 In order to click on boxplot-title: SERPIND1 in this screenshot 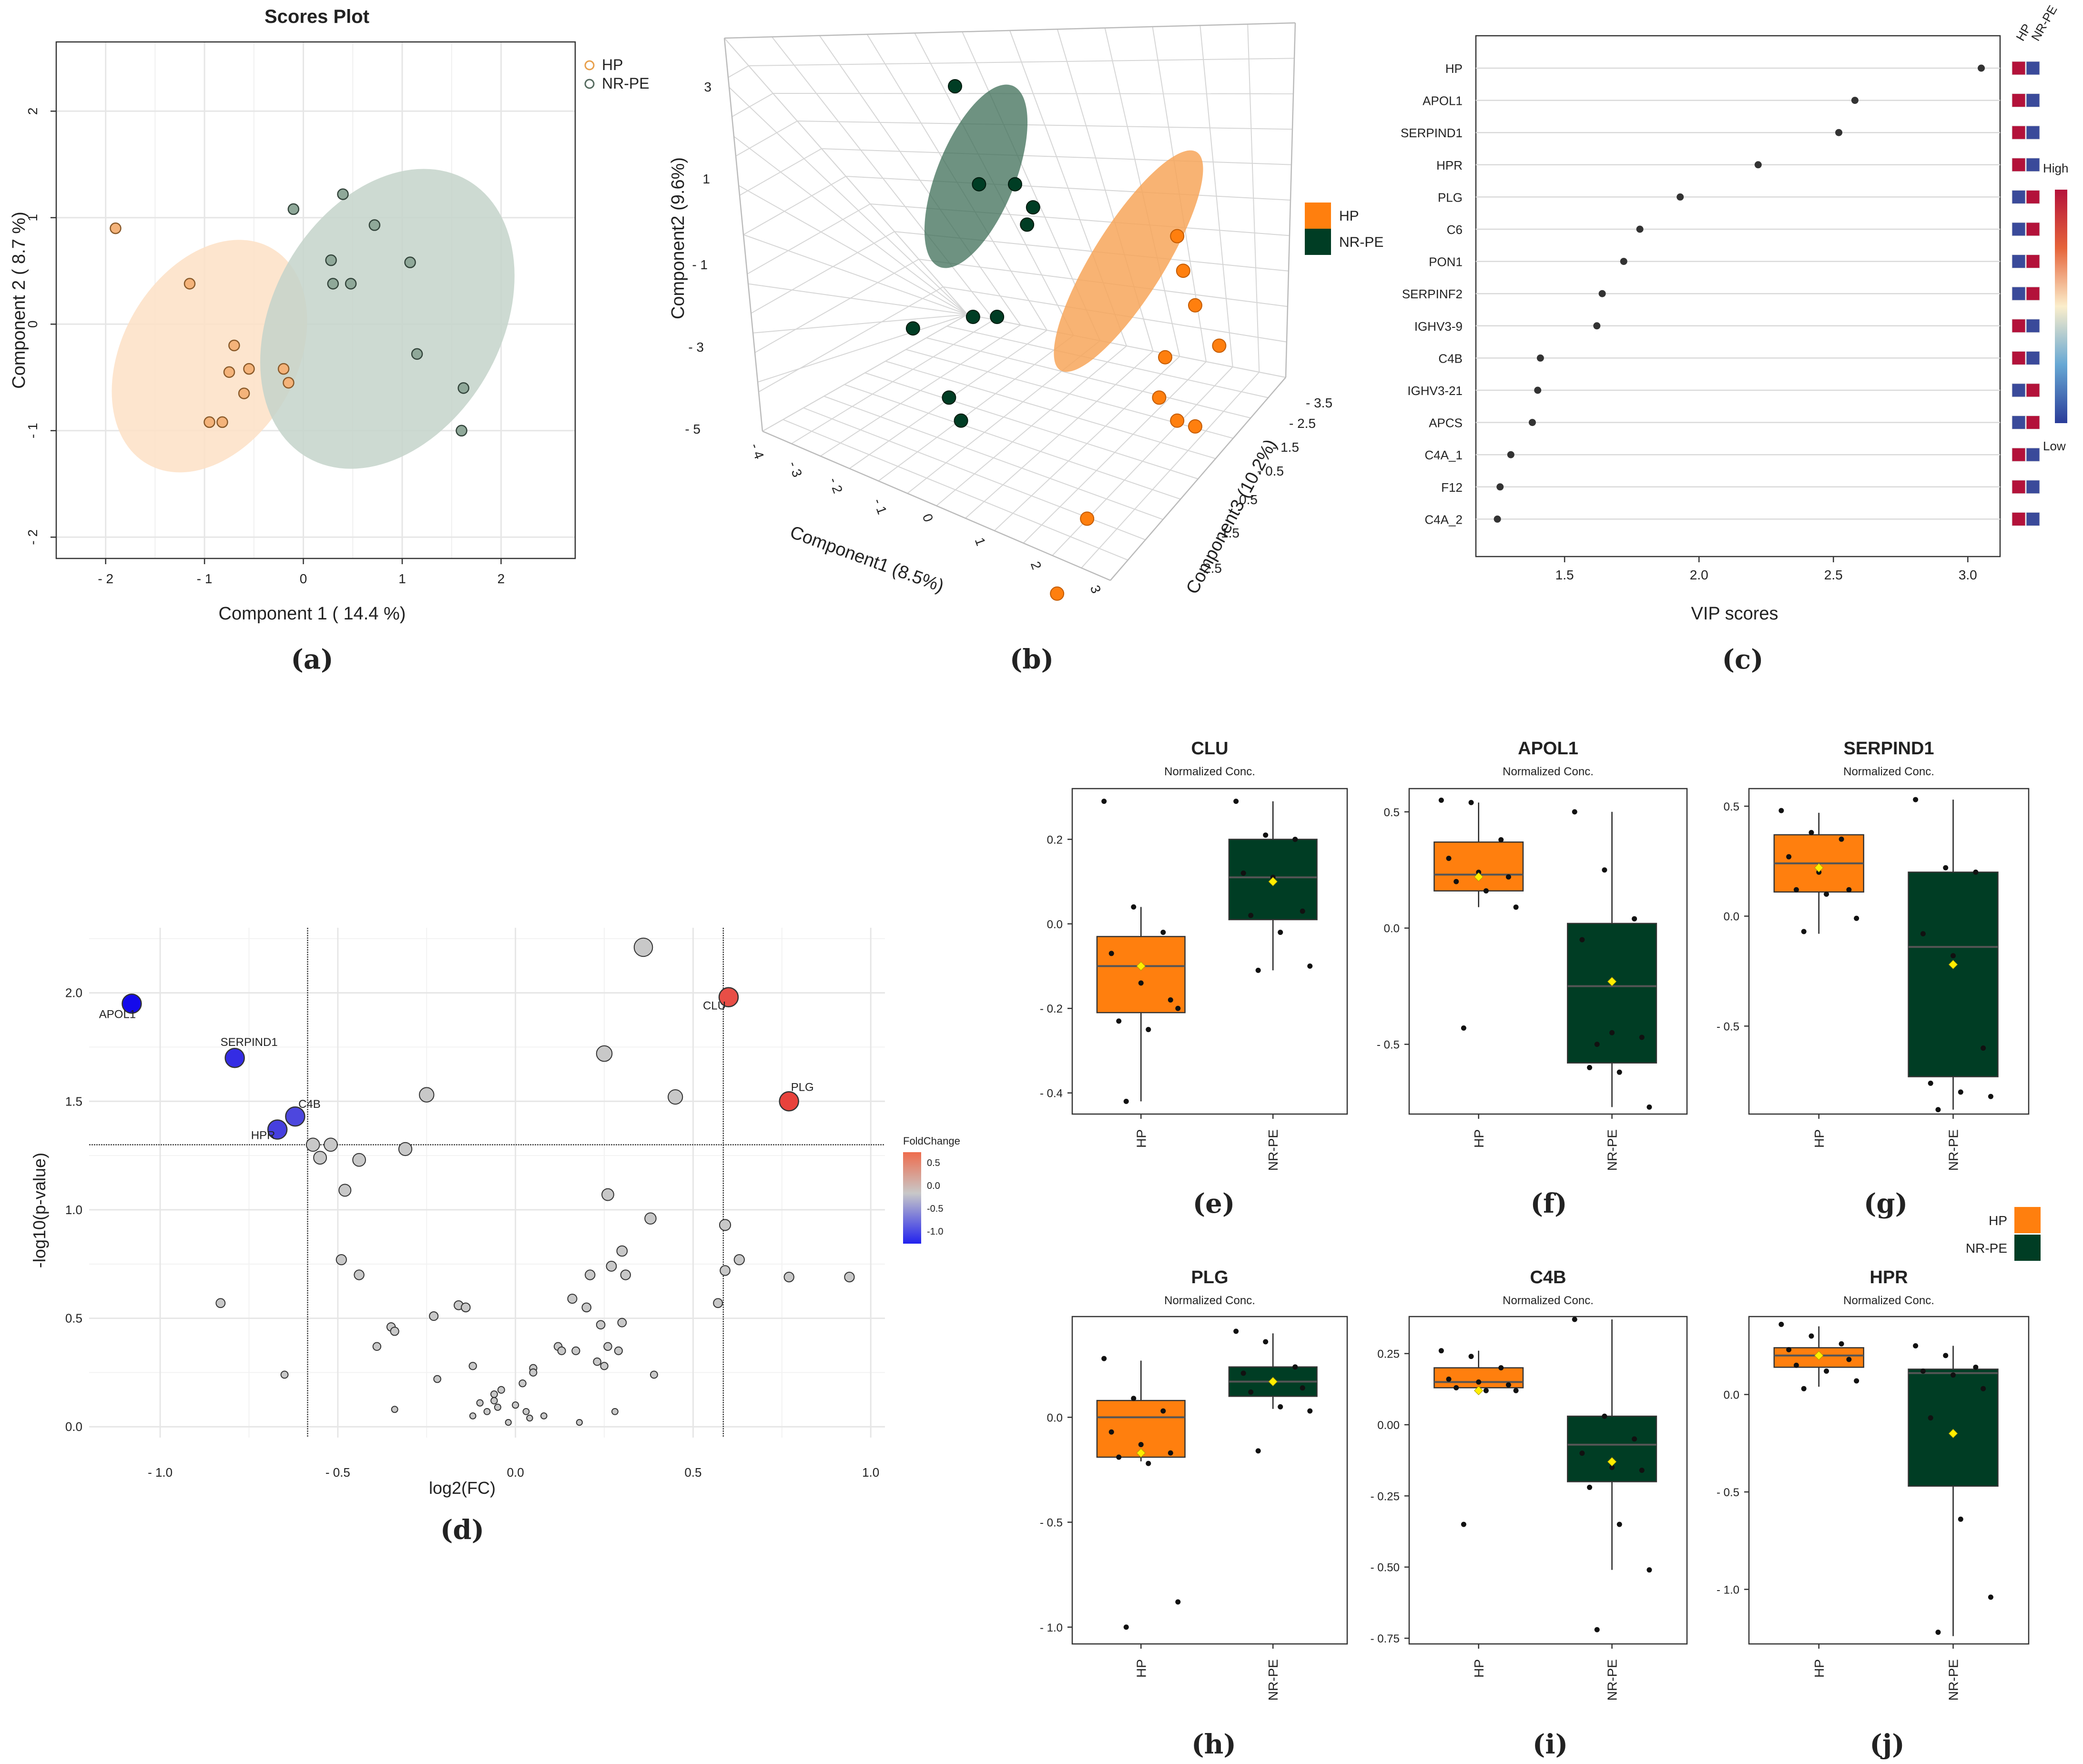, I will do `click(1889, 749)`.